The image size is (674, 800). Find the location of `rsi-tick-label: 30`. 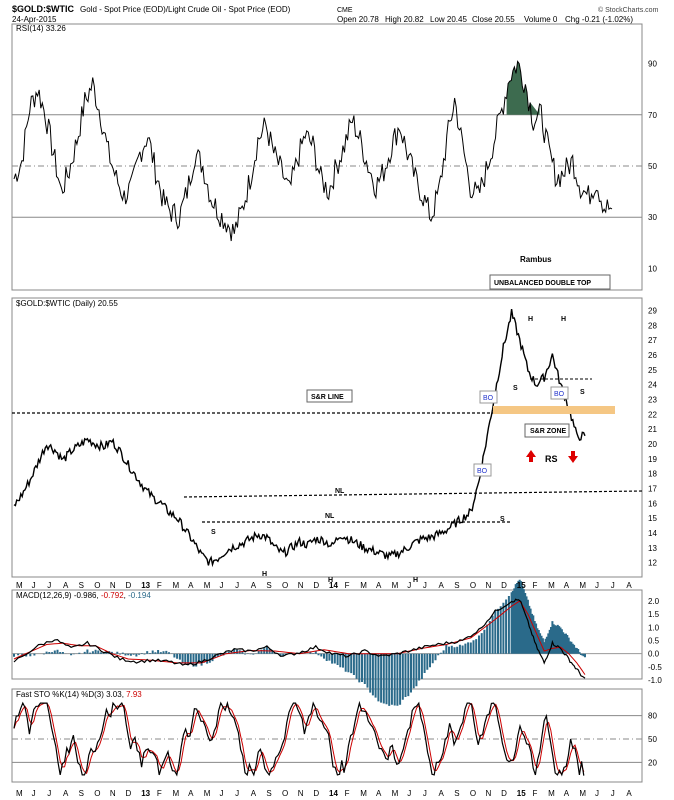

rsi-tick-label: 30 is located at coordinates (652, 217).